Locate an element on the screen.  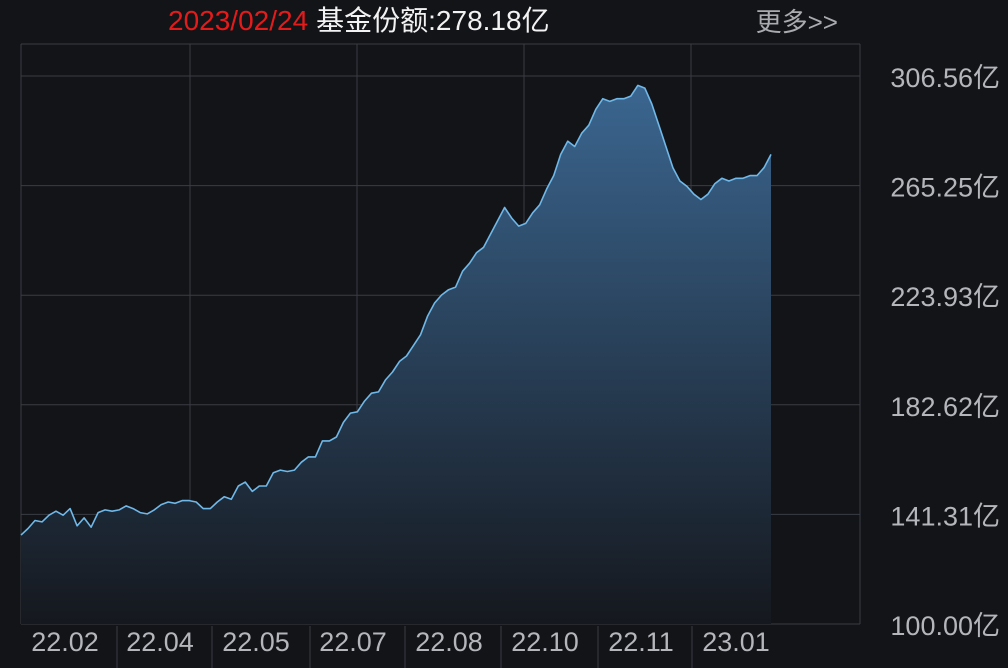
header-readout: 2023/02/24 基金份额:278.18亿 is located at coordinates (359, 21).